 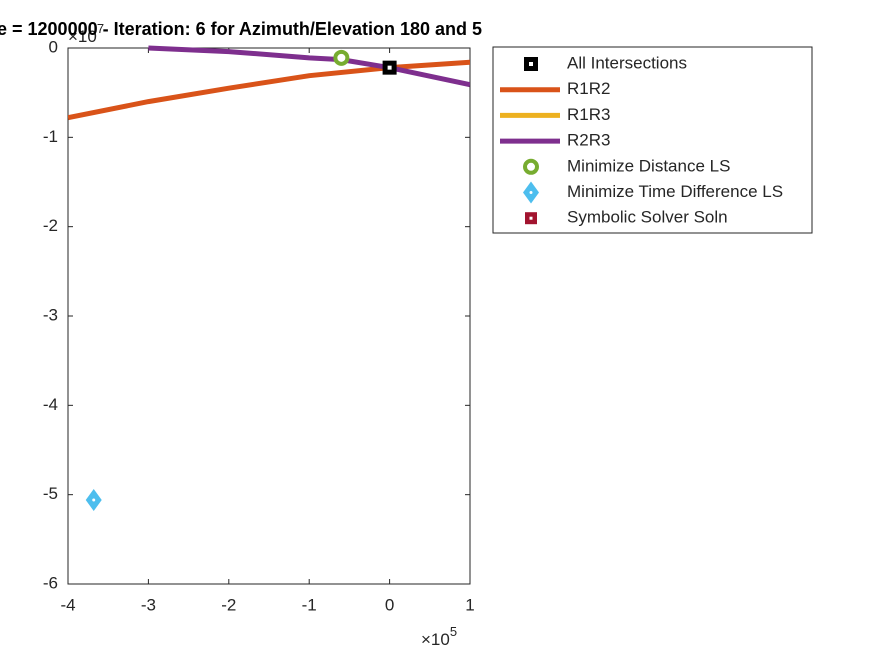 What do you see at coordinates (50, 225) in the screenshot?
I see `y-tick-label: -2` at bounding box center [50, 225].